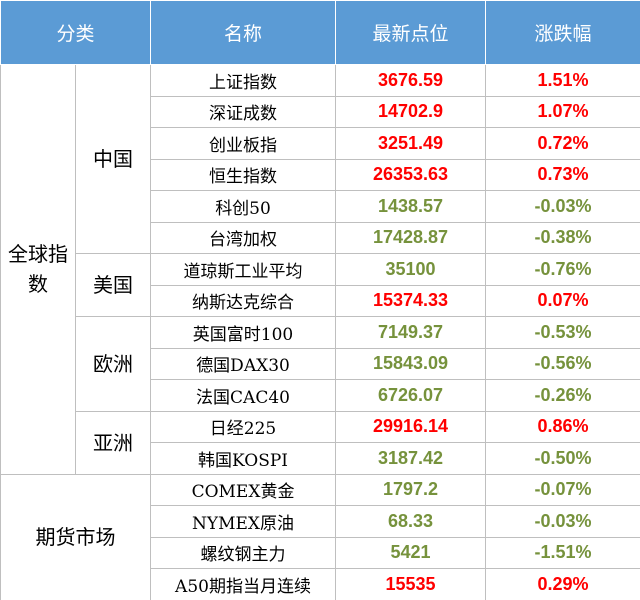  Describe the element at coordinates (411, 174) in the screenshot. I see `value-cell: 26353.63` at that location.